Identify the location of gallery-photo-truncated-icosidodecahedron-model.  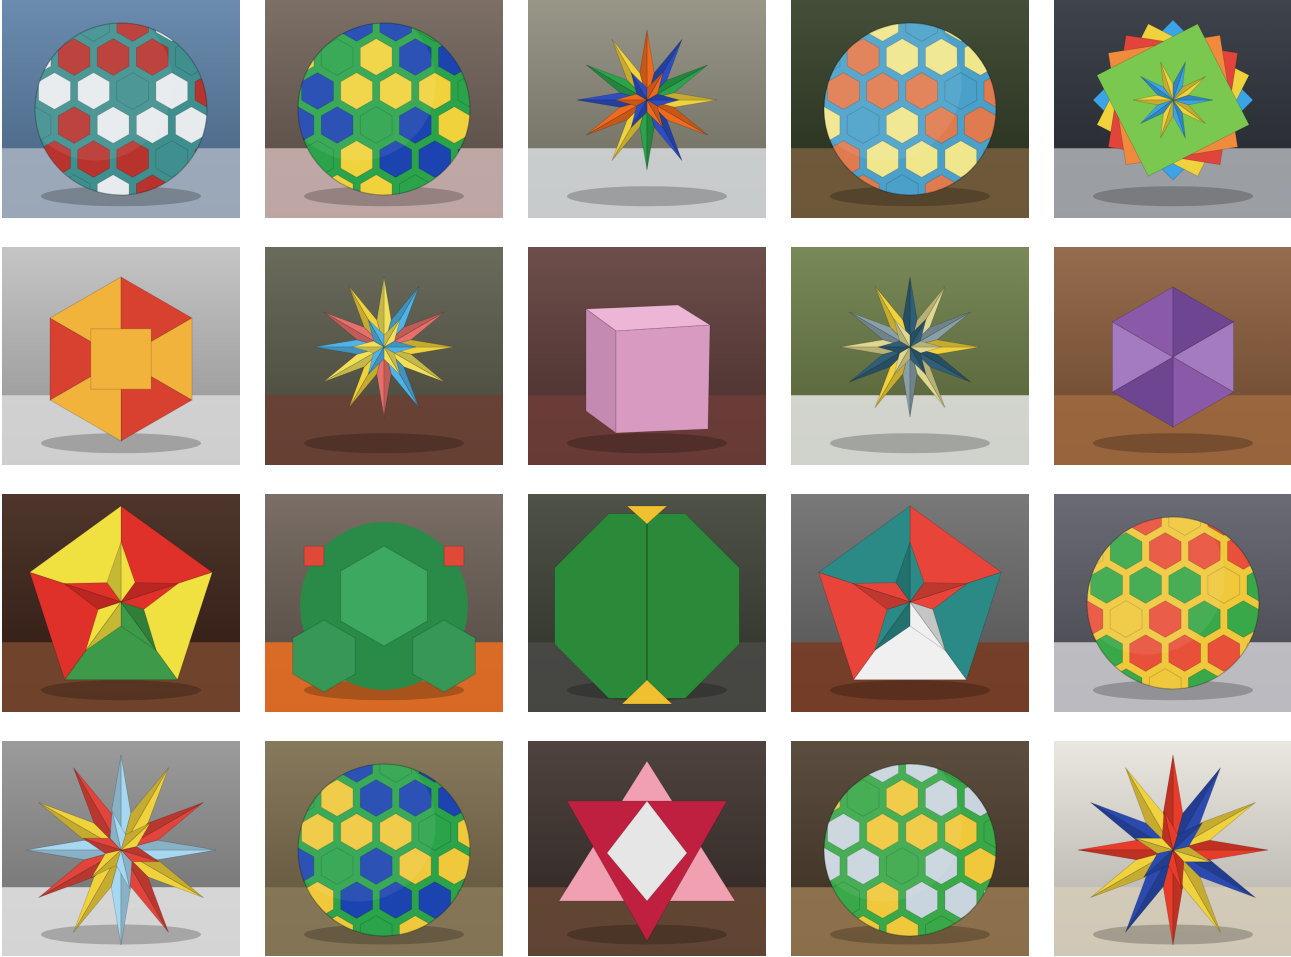
(910, 848).